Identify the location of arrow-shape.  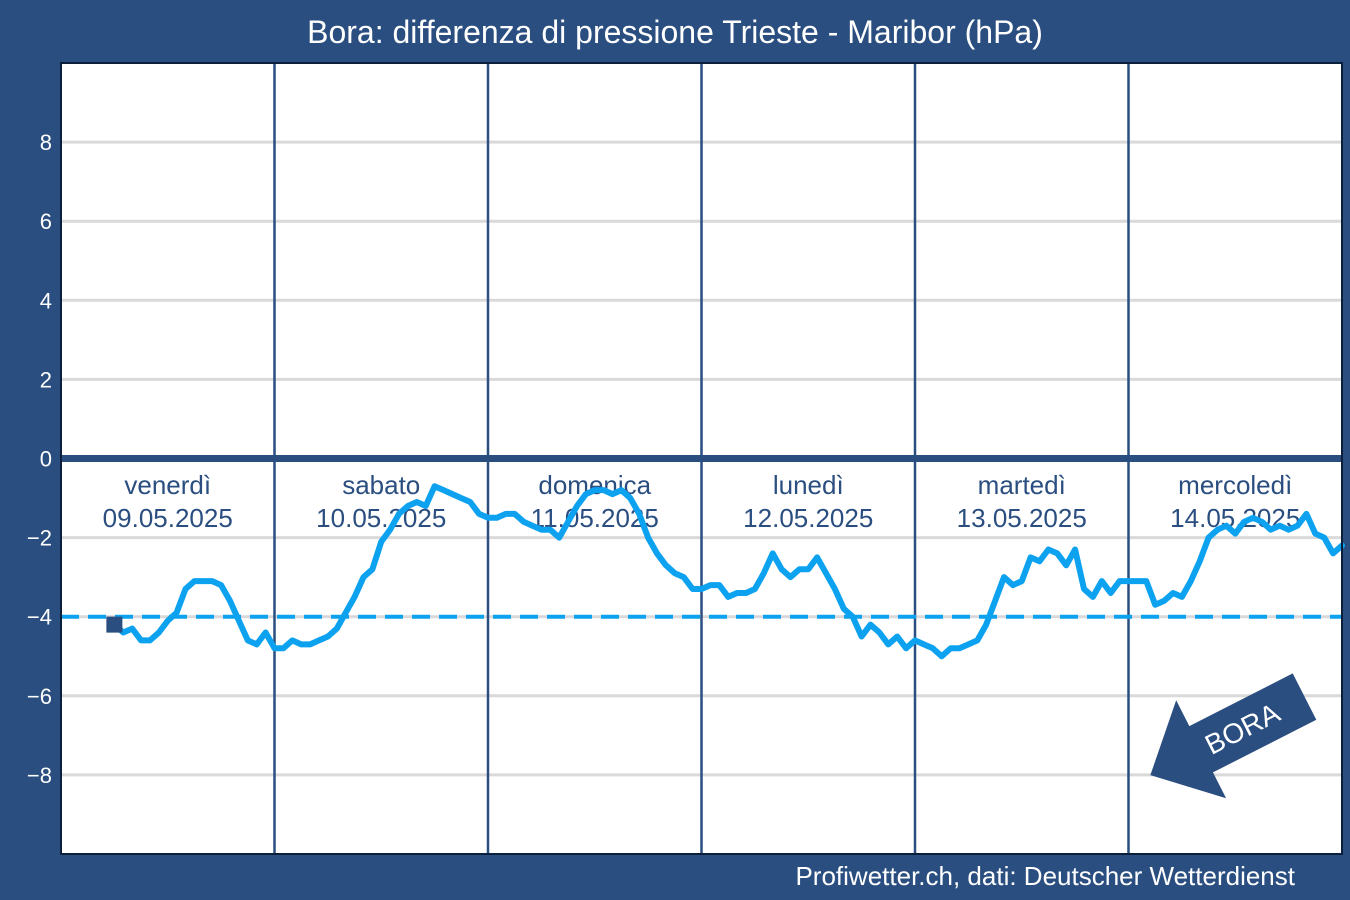
(1233, 736).